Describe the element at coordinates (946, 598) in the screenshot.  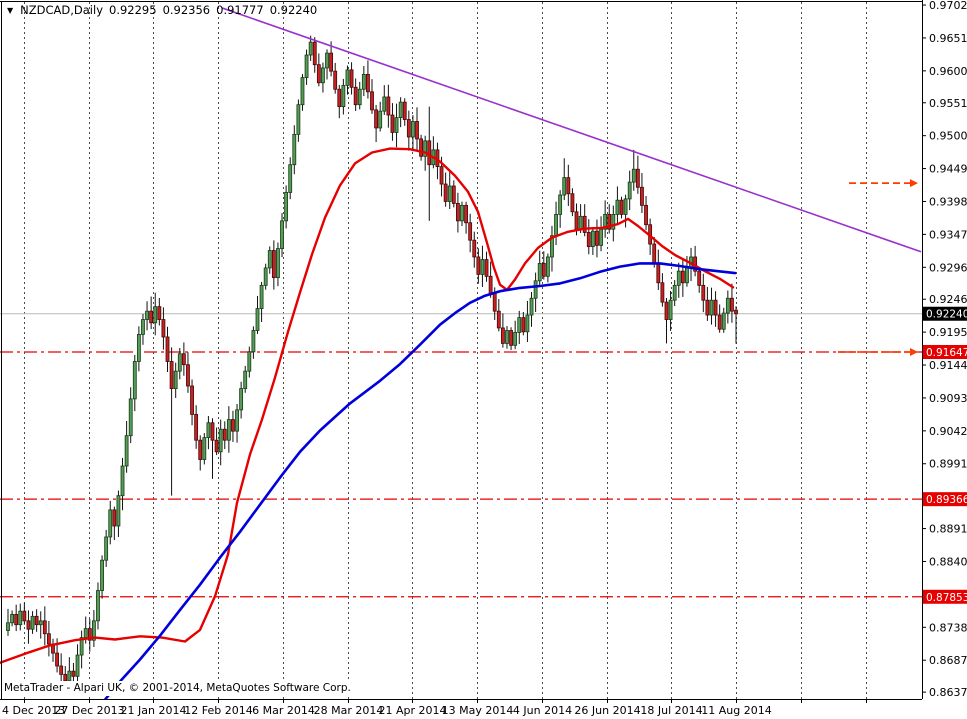
I see `level-price-text: 0.87853` at that location.